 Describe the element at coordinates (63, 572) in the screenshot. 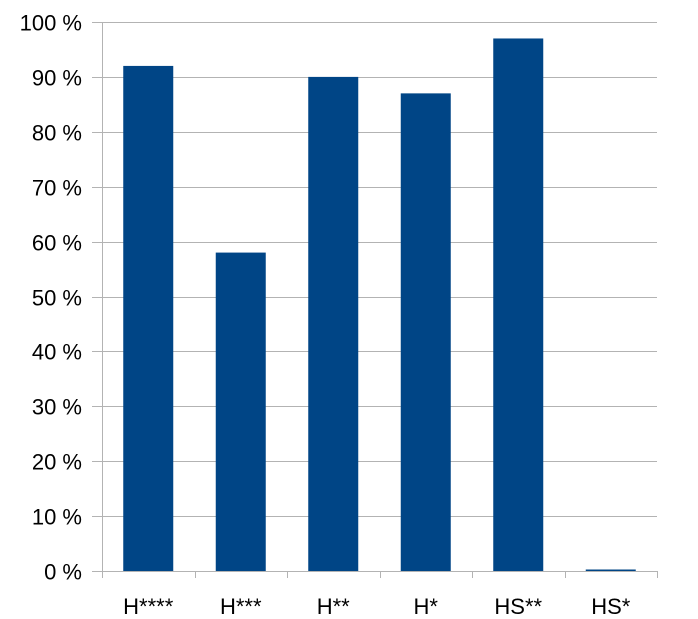

I see `y-tick-label: 0 %` at that location.